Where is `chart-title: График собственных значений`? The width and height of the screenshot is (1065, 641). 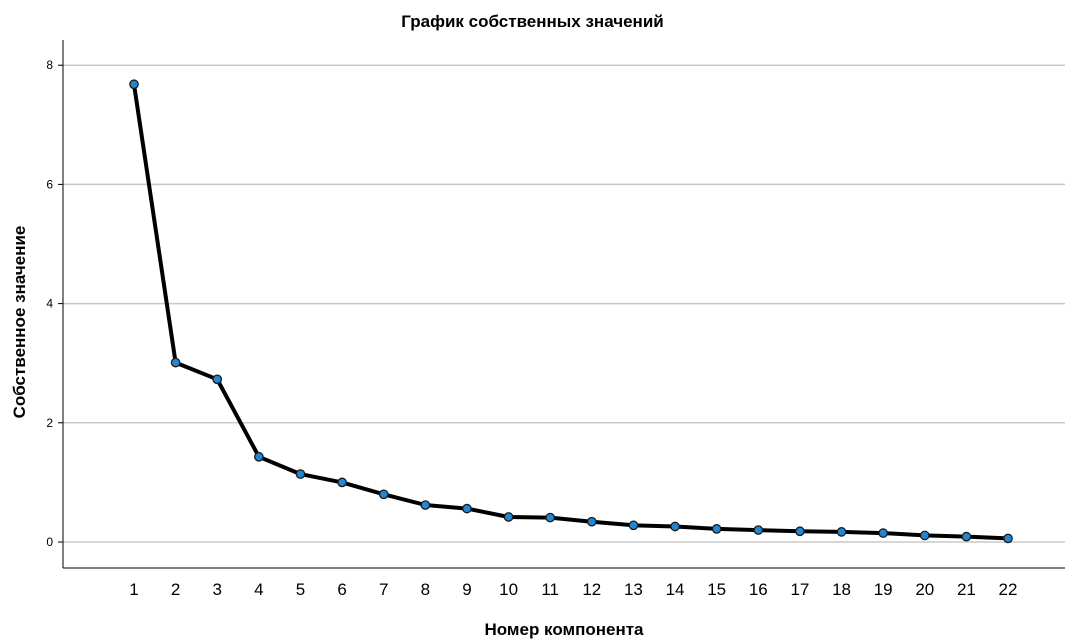
chart-title: График собственных значений is located at coordinates (532, 21).